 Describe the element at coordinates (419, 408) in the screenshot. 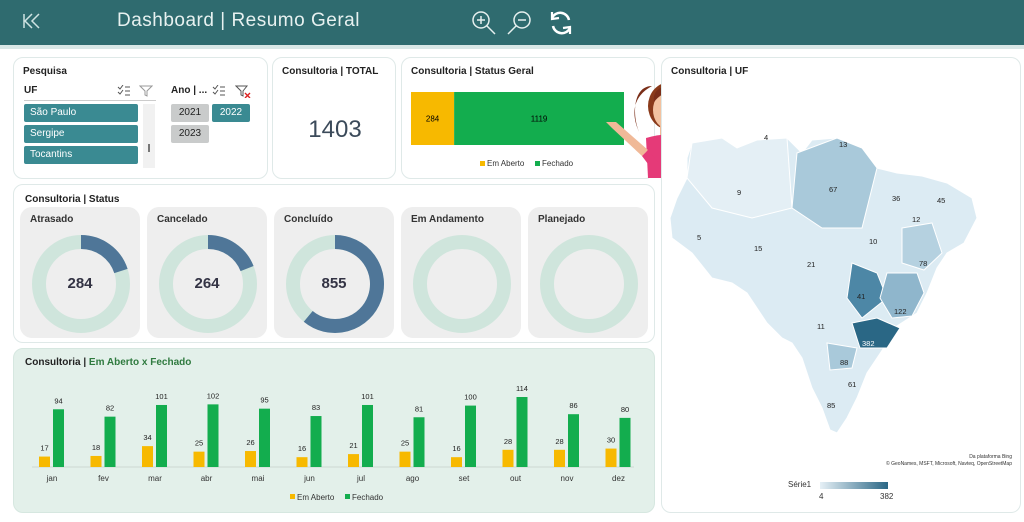

I see `bar-label-fechado: 81` at that location.